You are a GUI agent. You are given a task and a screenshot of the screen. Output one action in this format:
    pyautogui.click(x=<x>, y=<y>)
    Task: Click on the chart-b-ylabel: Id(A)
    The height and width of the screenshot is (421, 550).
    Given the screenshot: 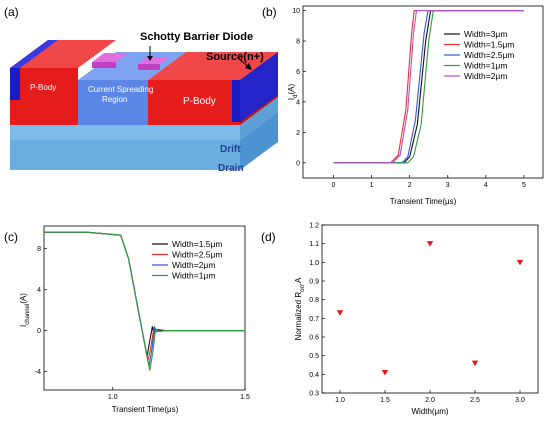 What is the action you would take?
    pyautogui.click(x=293, y=92)
    